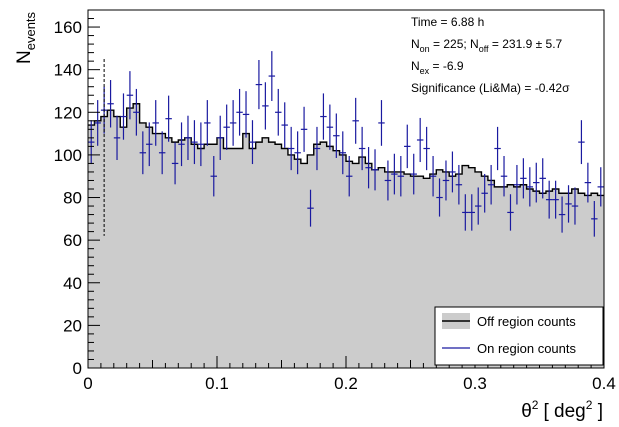 Image resolution: width=619 pixels, height=427 pixels. What do you see at coordinates (72, 325) in the screenshot?
I see `y-tick-label: 20` at bounding box center [72, 325].